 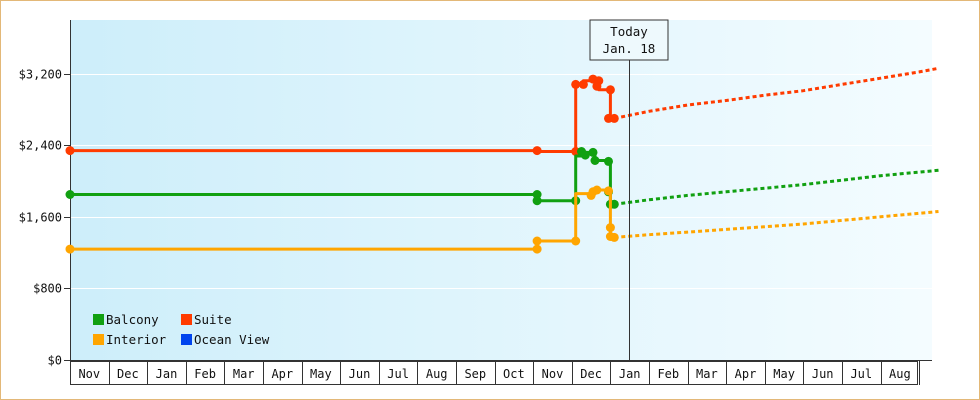 What do you see at coordinates (40, 75) in the screenshot?
I see `y-tick-label: $3,200` at bounding box center [40, 75].